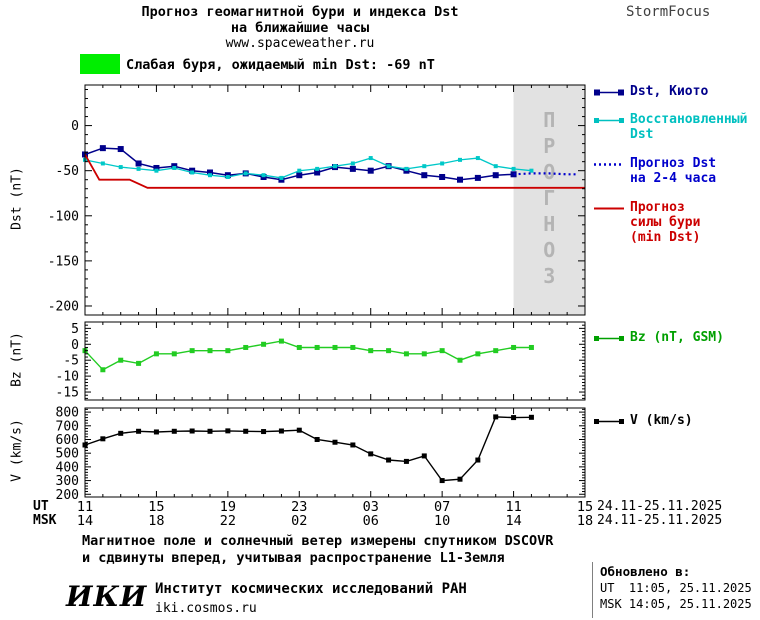  What do you see at coordinates (300, 43) in the screenshot?
I see `source-website: www.spaceweather.ru` at bounding box center [300, 43].